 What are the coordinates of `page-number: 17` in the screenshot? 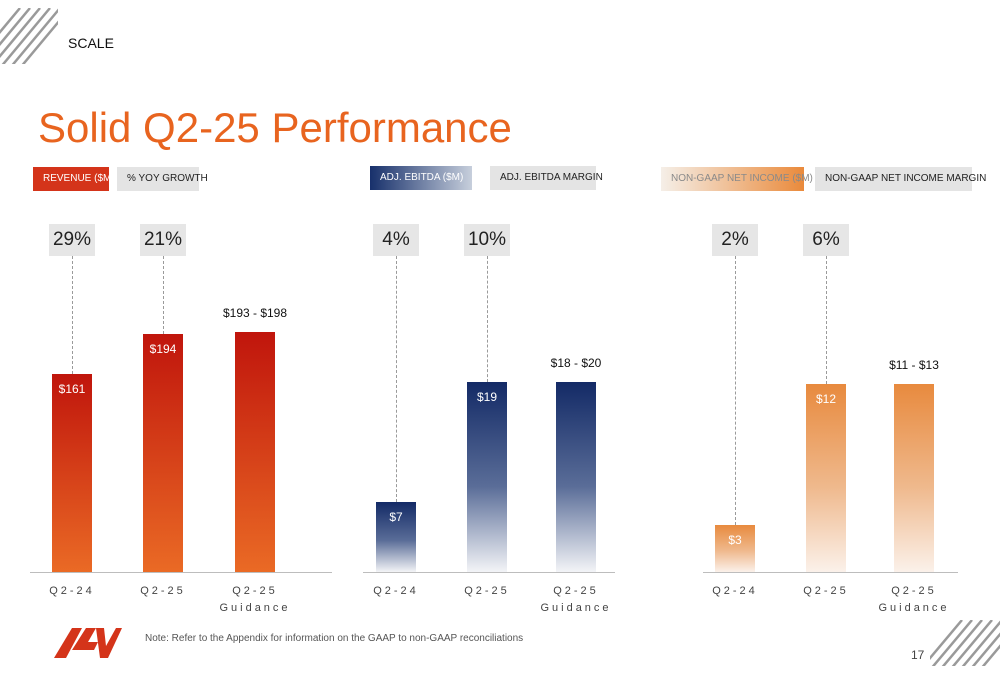 It's located at (918, 655).